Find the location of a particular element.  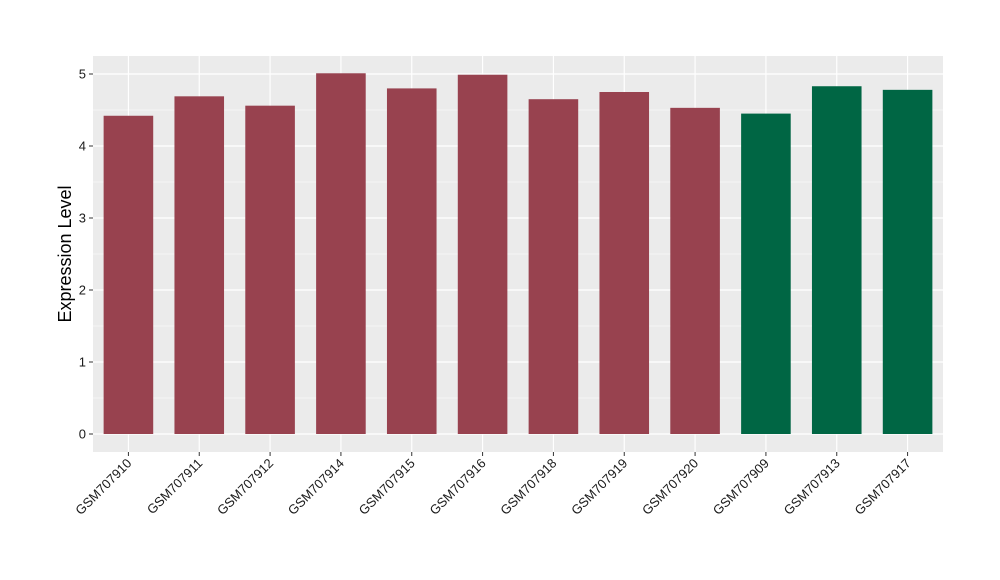

bar-gsm707920 is located at coordinates (695, 270).